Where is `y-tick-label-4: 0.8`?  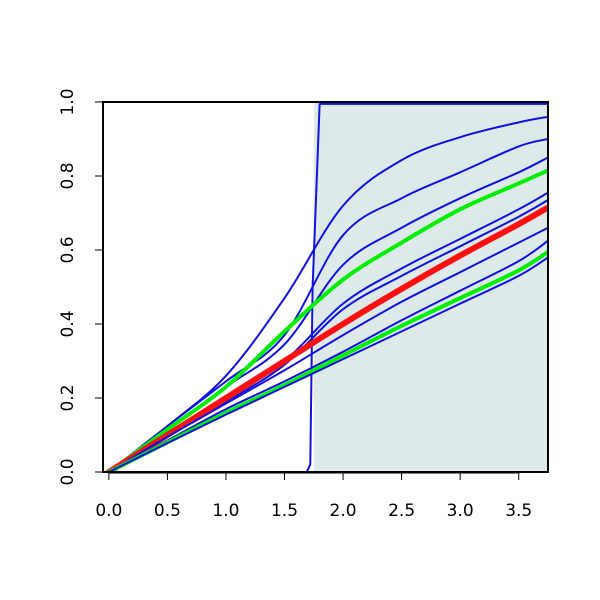
y-tick-label-4: 0.8 is located at coordinates (68, 175).